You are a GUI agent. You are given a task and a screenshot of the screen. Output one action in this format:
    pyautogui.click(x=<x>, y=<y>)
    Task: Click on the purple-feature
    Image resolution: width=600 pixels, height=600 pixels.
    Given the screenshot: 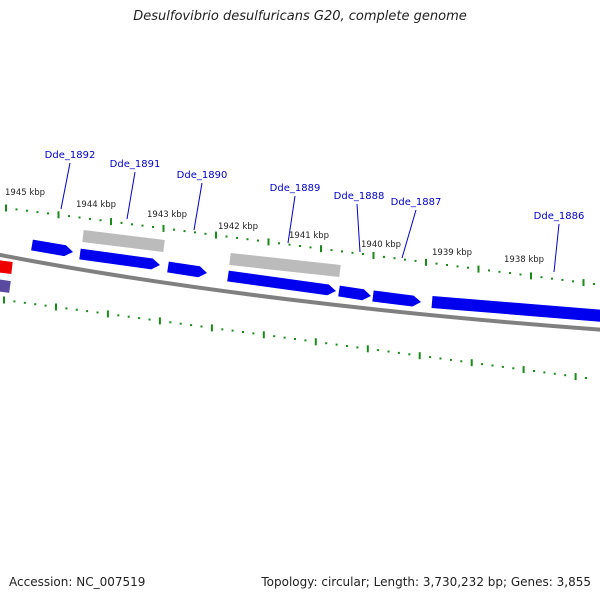 What is the action you would take?
    pyautogui.click(x=5, y=286)
    